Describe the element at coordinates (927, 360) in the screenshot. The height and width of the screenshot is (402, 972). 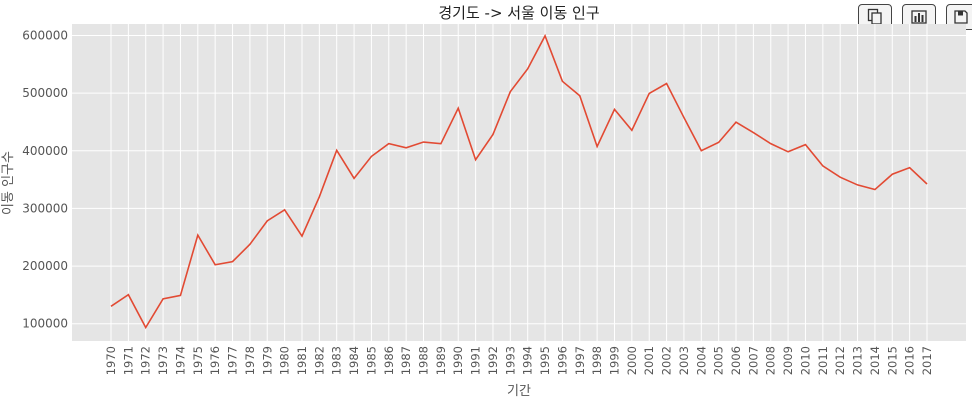
I see `x-tick-label: 2017` at that location.